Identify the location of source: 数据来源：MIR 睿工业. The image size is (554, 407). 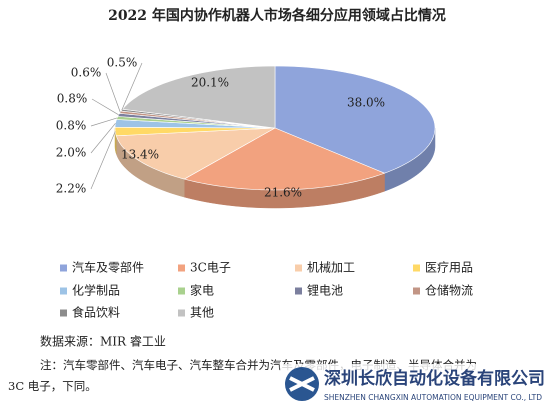
(103, 341).